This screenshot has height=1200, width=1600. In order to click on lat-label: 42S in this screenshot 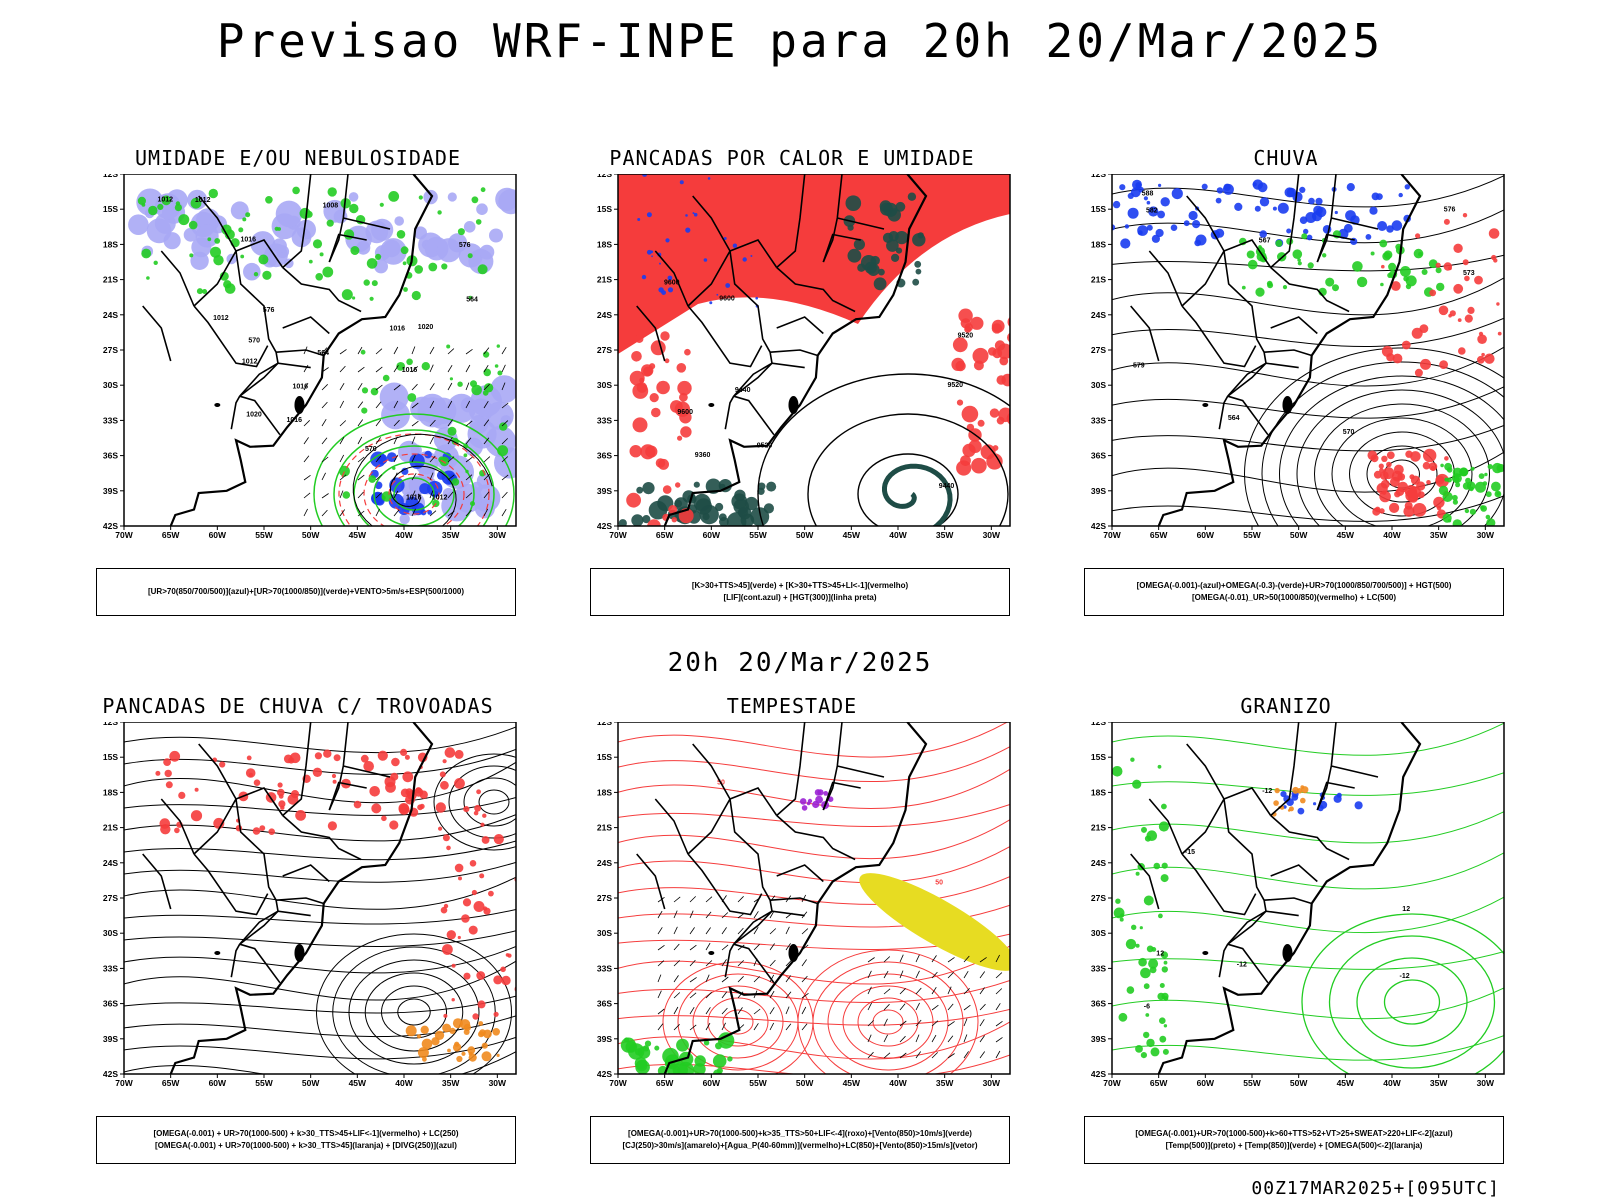, I will do `click(1098, 1074)`.